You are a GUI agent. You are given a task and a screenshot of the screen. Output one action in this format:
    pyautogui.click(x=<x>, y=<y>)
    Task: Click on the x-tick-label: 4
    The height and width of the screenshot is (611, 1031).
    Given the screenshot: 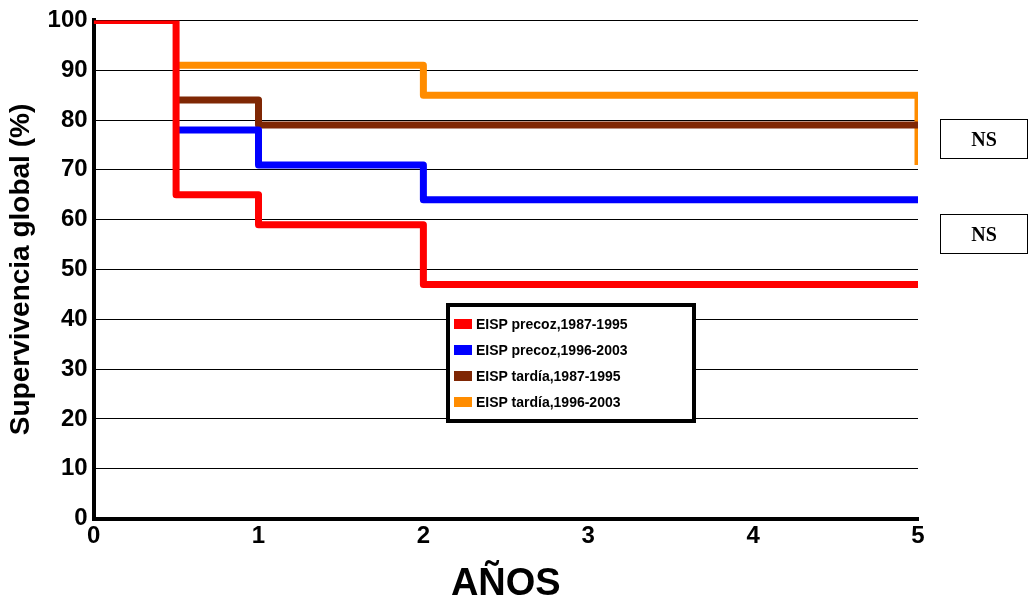 What is the action you would take?
    pyautogui.click(x=753, y=534)
    